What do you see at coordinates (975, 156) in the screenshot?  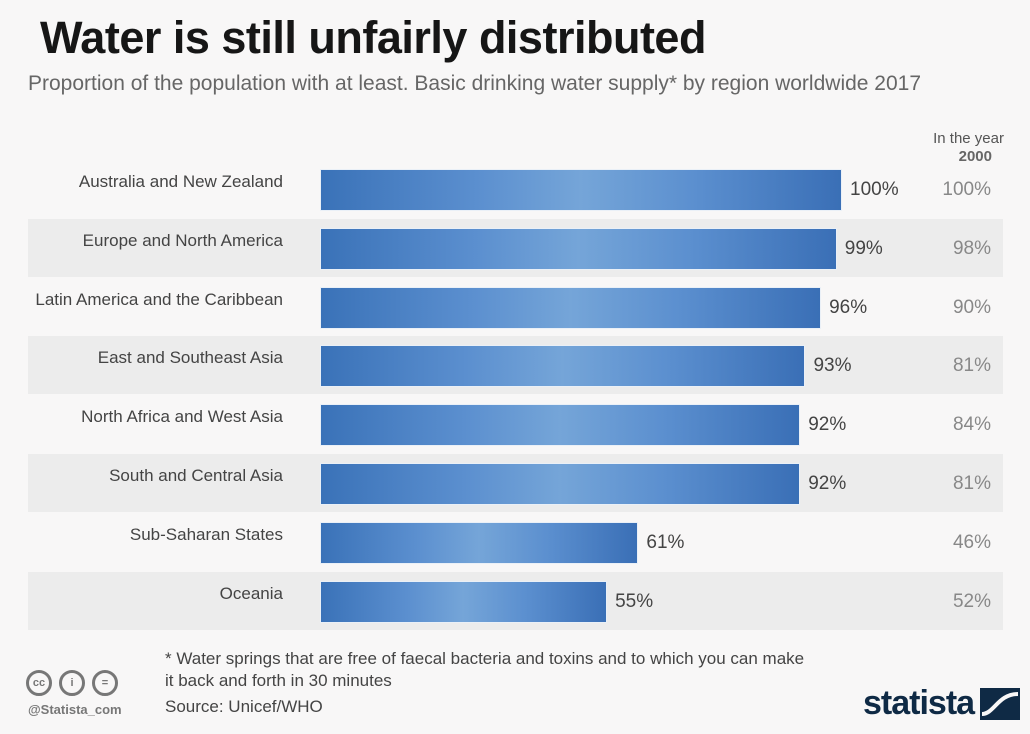 I see `year-header-line2: 2000` at bounding box center [975, 156].